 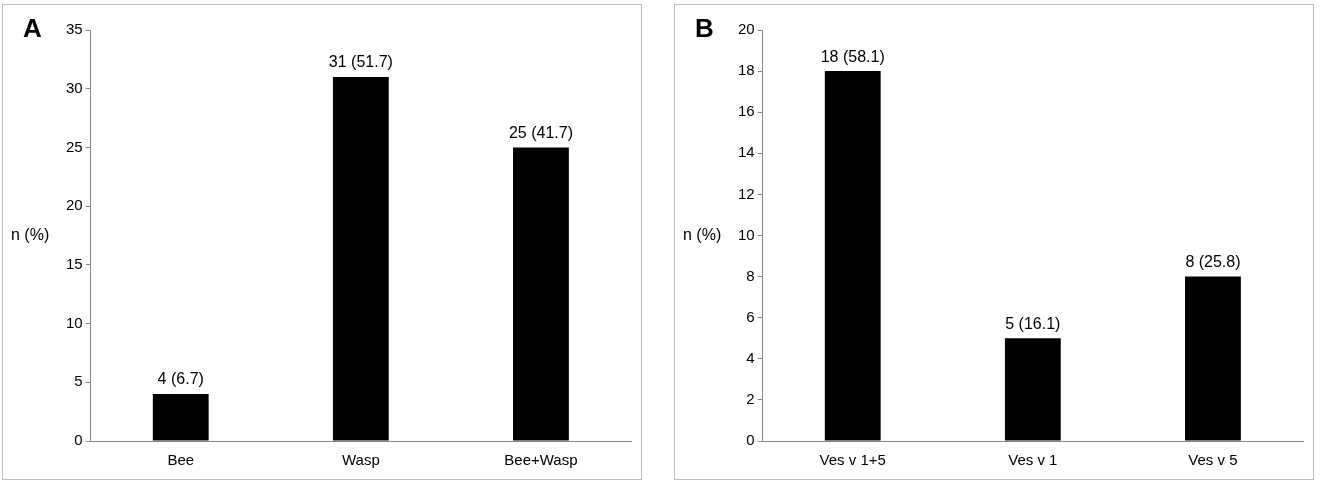 What do you see at coordinates (746, 70) in the screenshot?
I see `y-tick-label: 18` at bounding box center [746, 70].